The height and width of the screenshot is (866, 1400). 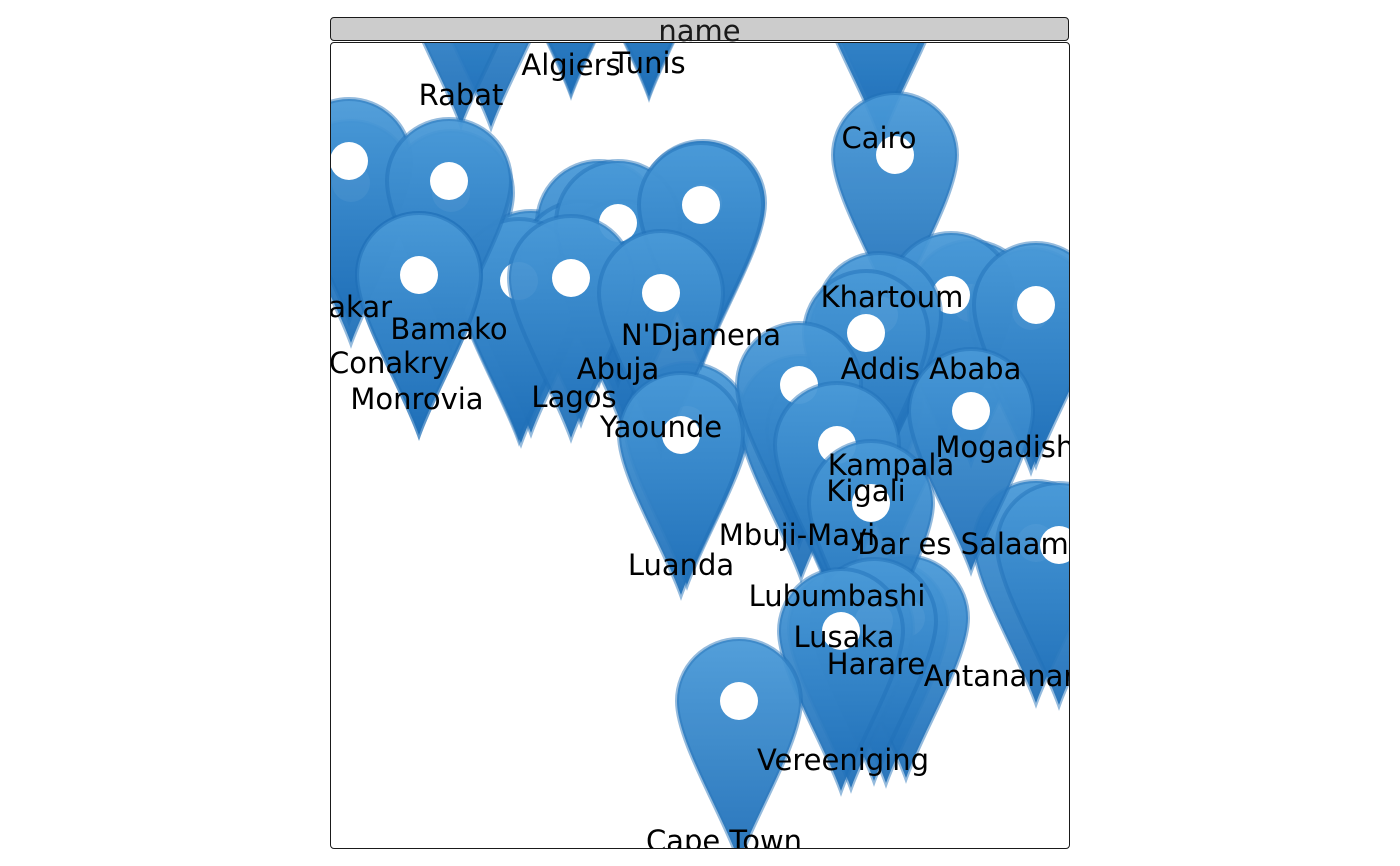 What do you see at coordinates (1002, 447) in the screenshot?
I see `city-label-mogadishu: Mogadishu` at bounding box center [1002, 447].